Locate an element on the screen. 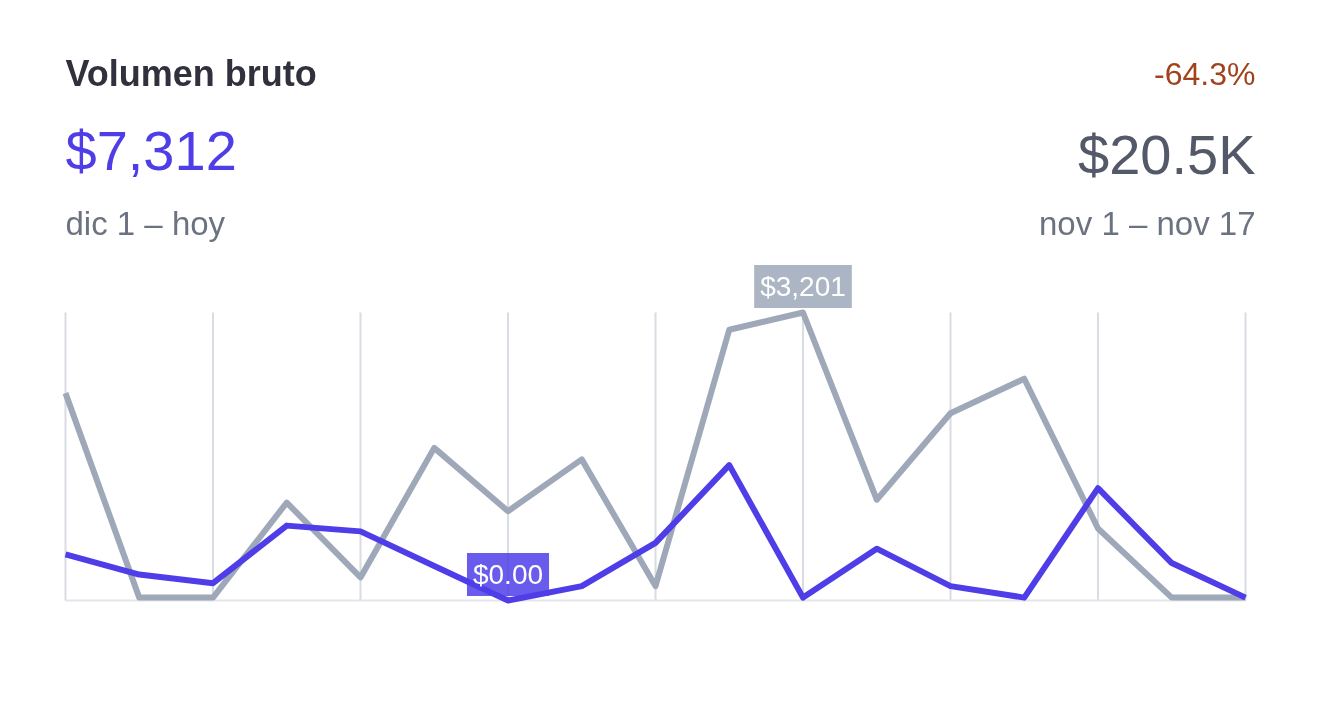  text: nov 1 – nov 17 is located at coordinates (1147, 223).